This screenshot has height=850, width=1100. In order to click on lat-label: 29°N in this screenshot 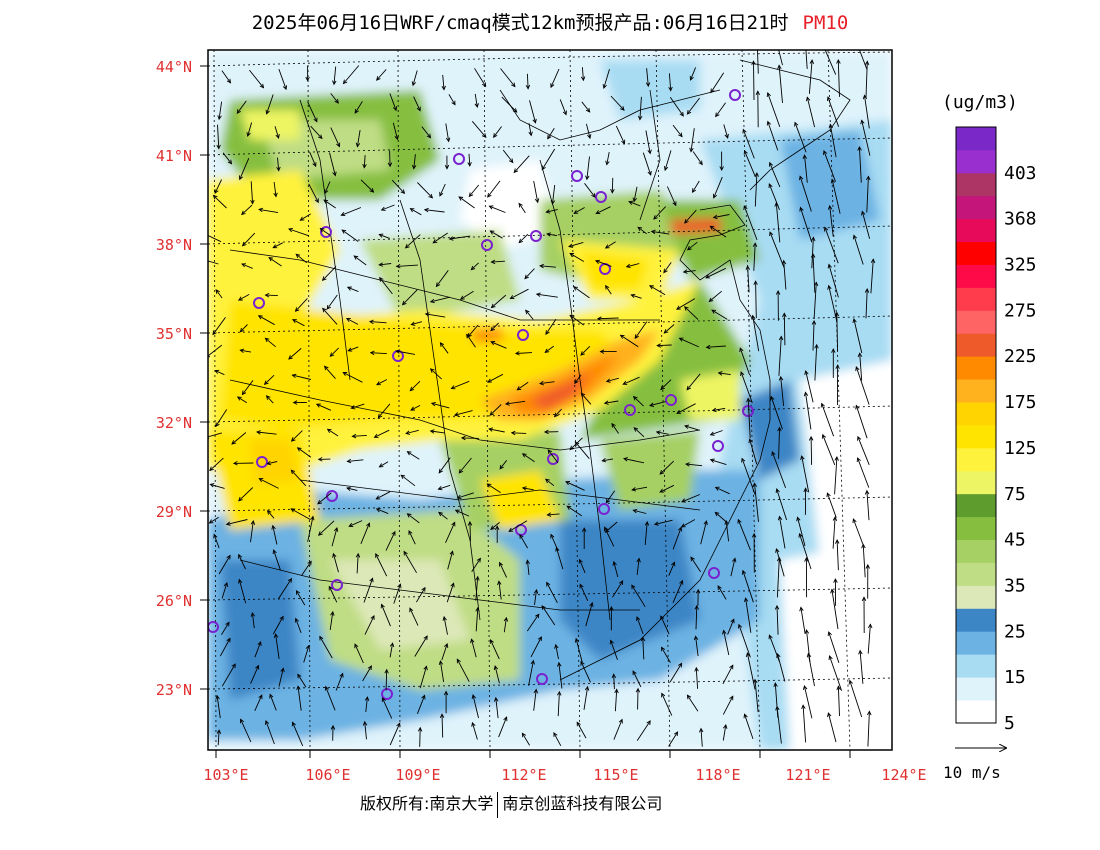, I will do `click(174, 512)`.